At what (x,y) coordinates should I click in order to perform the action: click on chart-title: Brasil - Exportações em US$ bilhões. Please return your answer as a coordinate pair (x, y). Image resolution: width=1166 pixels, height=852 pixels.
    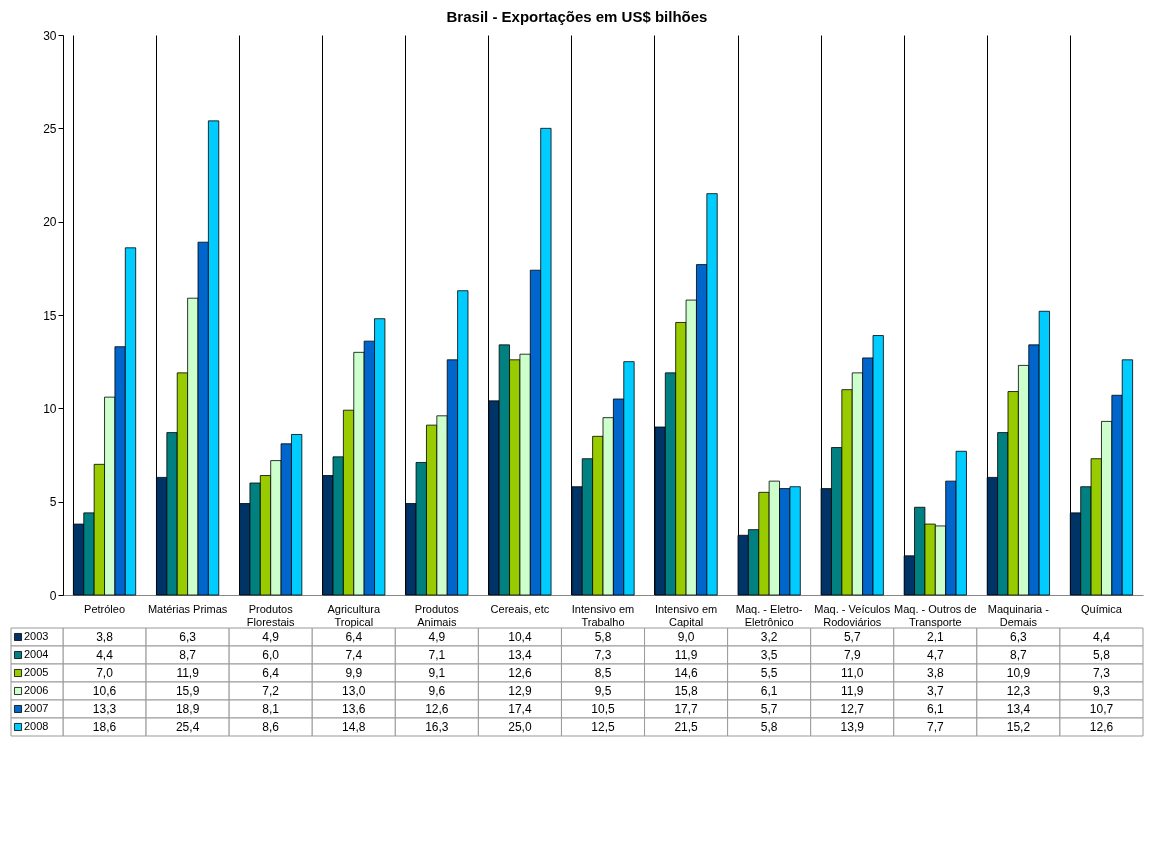
    Looking at the image, I should click on (577, 16).